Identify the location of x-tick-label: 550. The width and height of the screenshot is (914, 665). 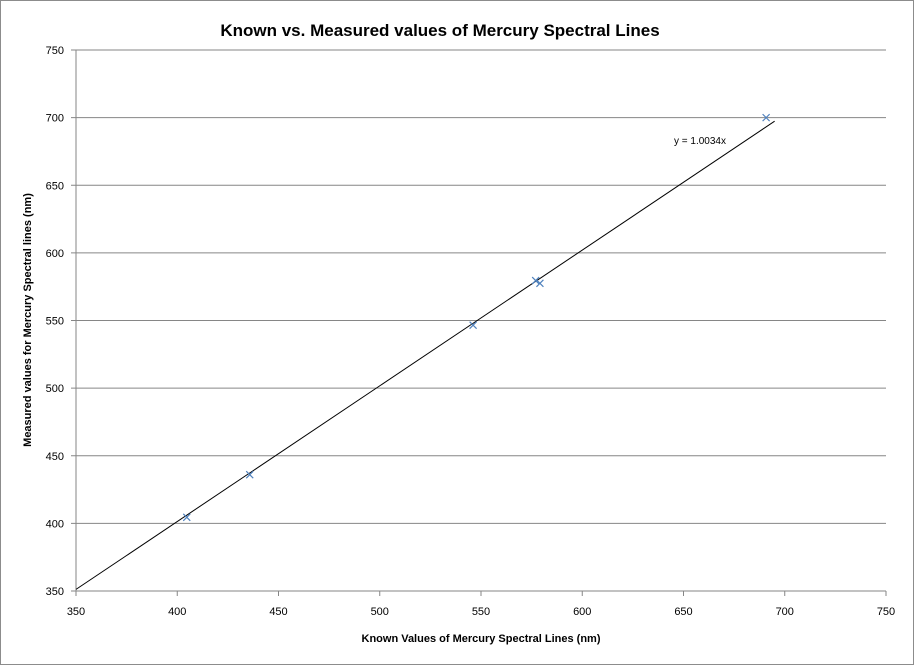
(481, 612).